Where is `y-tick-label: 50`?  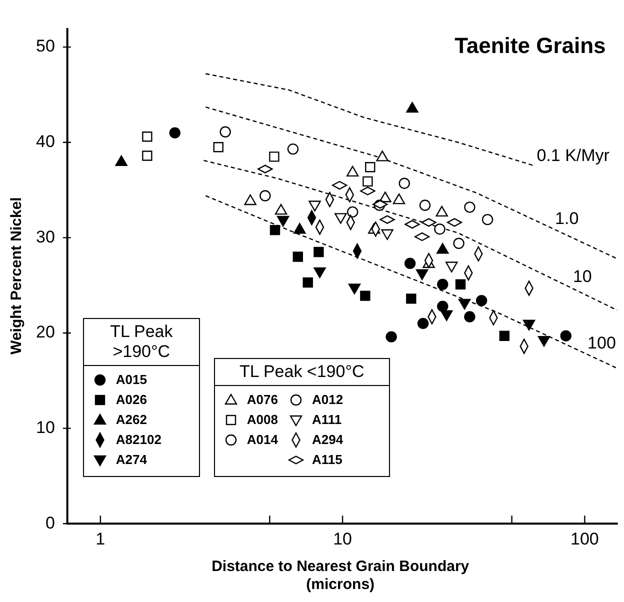
y-tick-label: 50 is located at coordinates (45, 46).